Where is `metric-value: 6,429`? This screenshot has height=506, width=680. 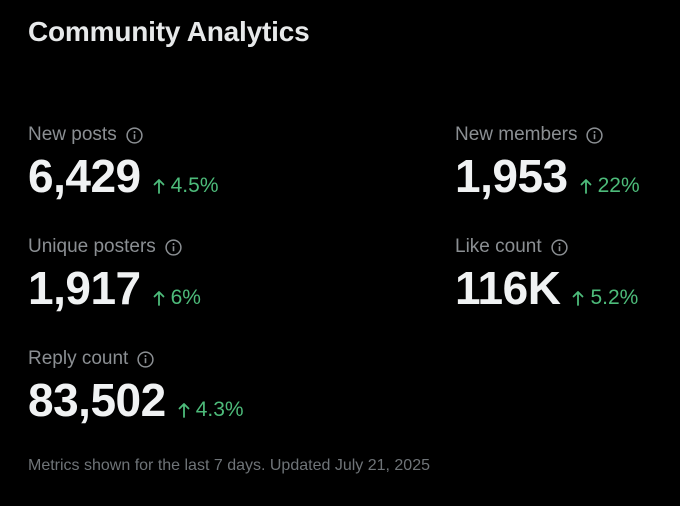
metric-value: 6,429 is located at coordinates (84, 176).